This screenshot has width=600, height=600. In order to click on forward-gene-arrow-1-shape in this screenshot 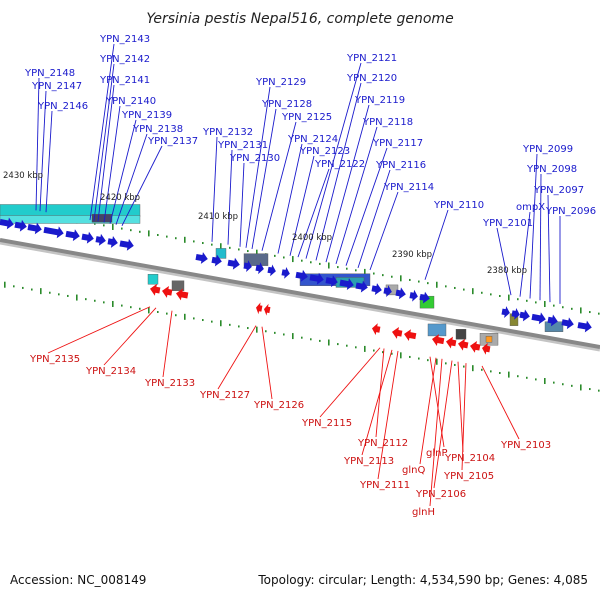, I will do `click(20, 225)`.